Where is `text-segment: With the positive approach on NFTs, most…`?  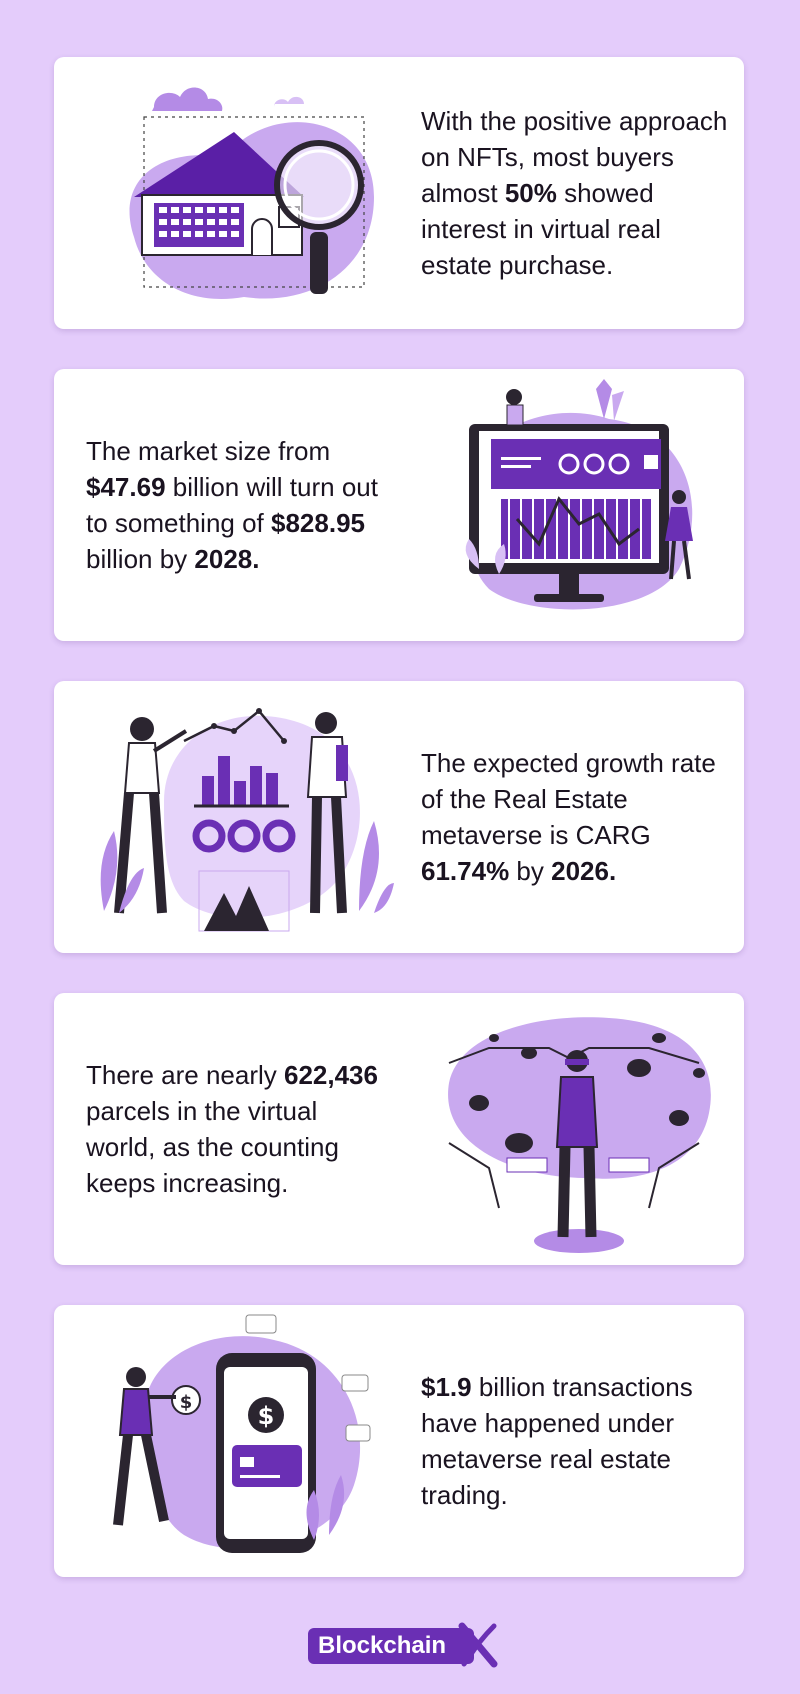 text-segment: With the positive approach on NFTs, most… is located at coordinates (574, 157).